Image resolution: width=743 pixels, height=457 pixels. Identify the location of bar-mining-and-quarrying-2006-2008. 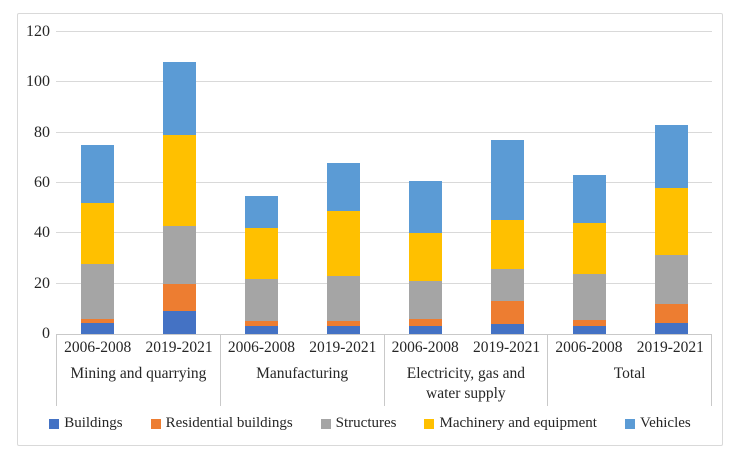
(97, 239).